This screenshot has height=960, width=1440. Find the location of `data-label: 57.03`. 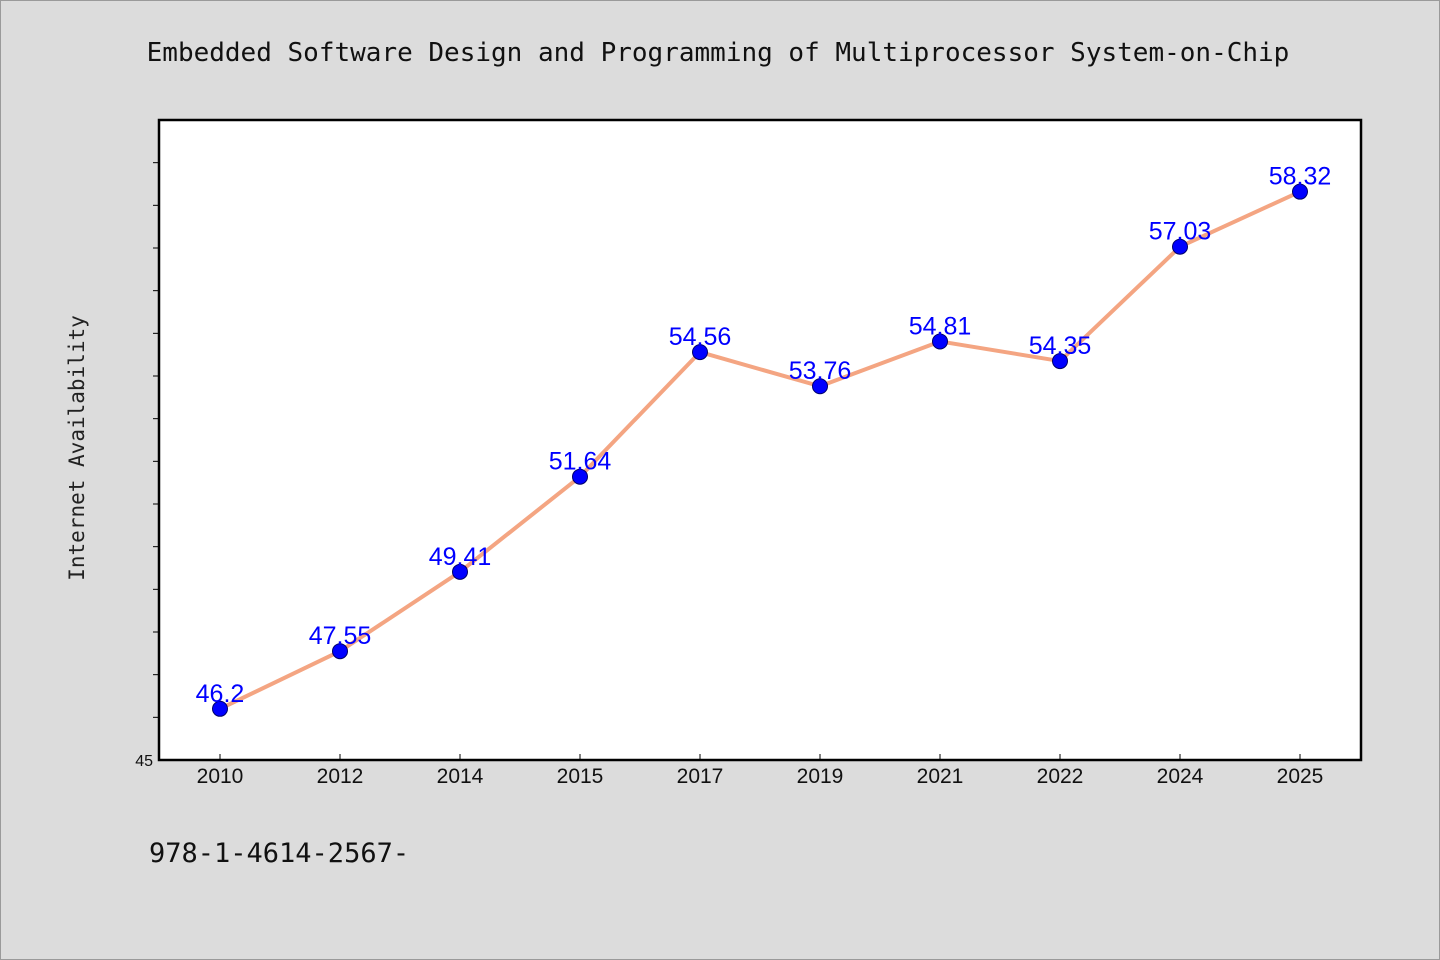

data-label: 57.03 is located at coordinates (1180, 232).